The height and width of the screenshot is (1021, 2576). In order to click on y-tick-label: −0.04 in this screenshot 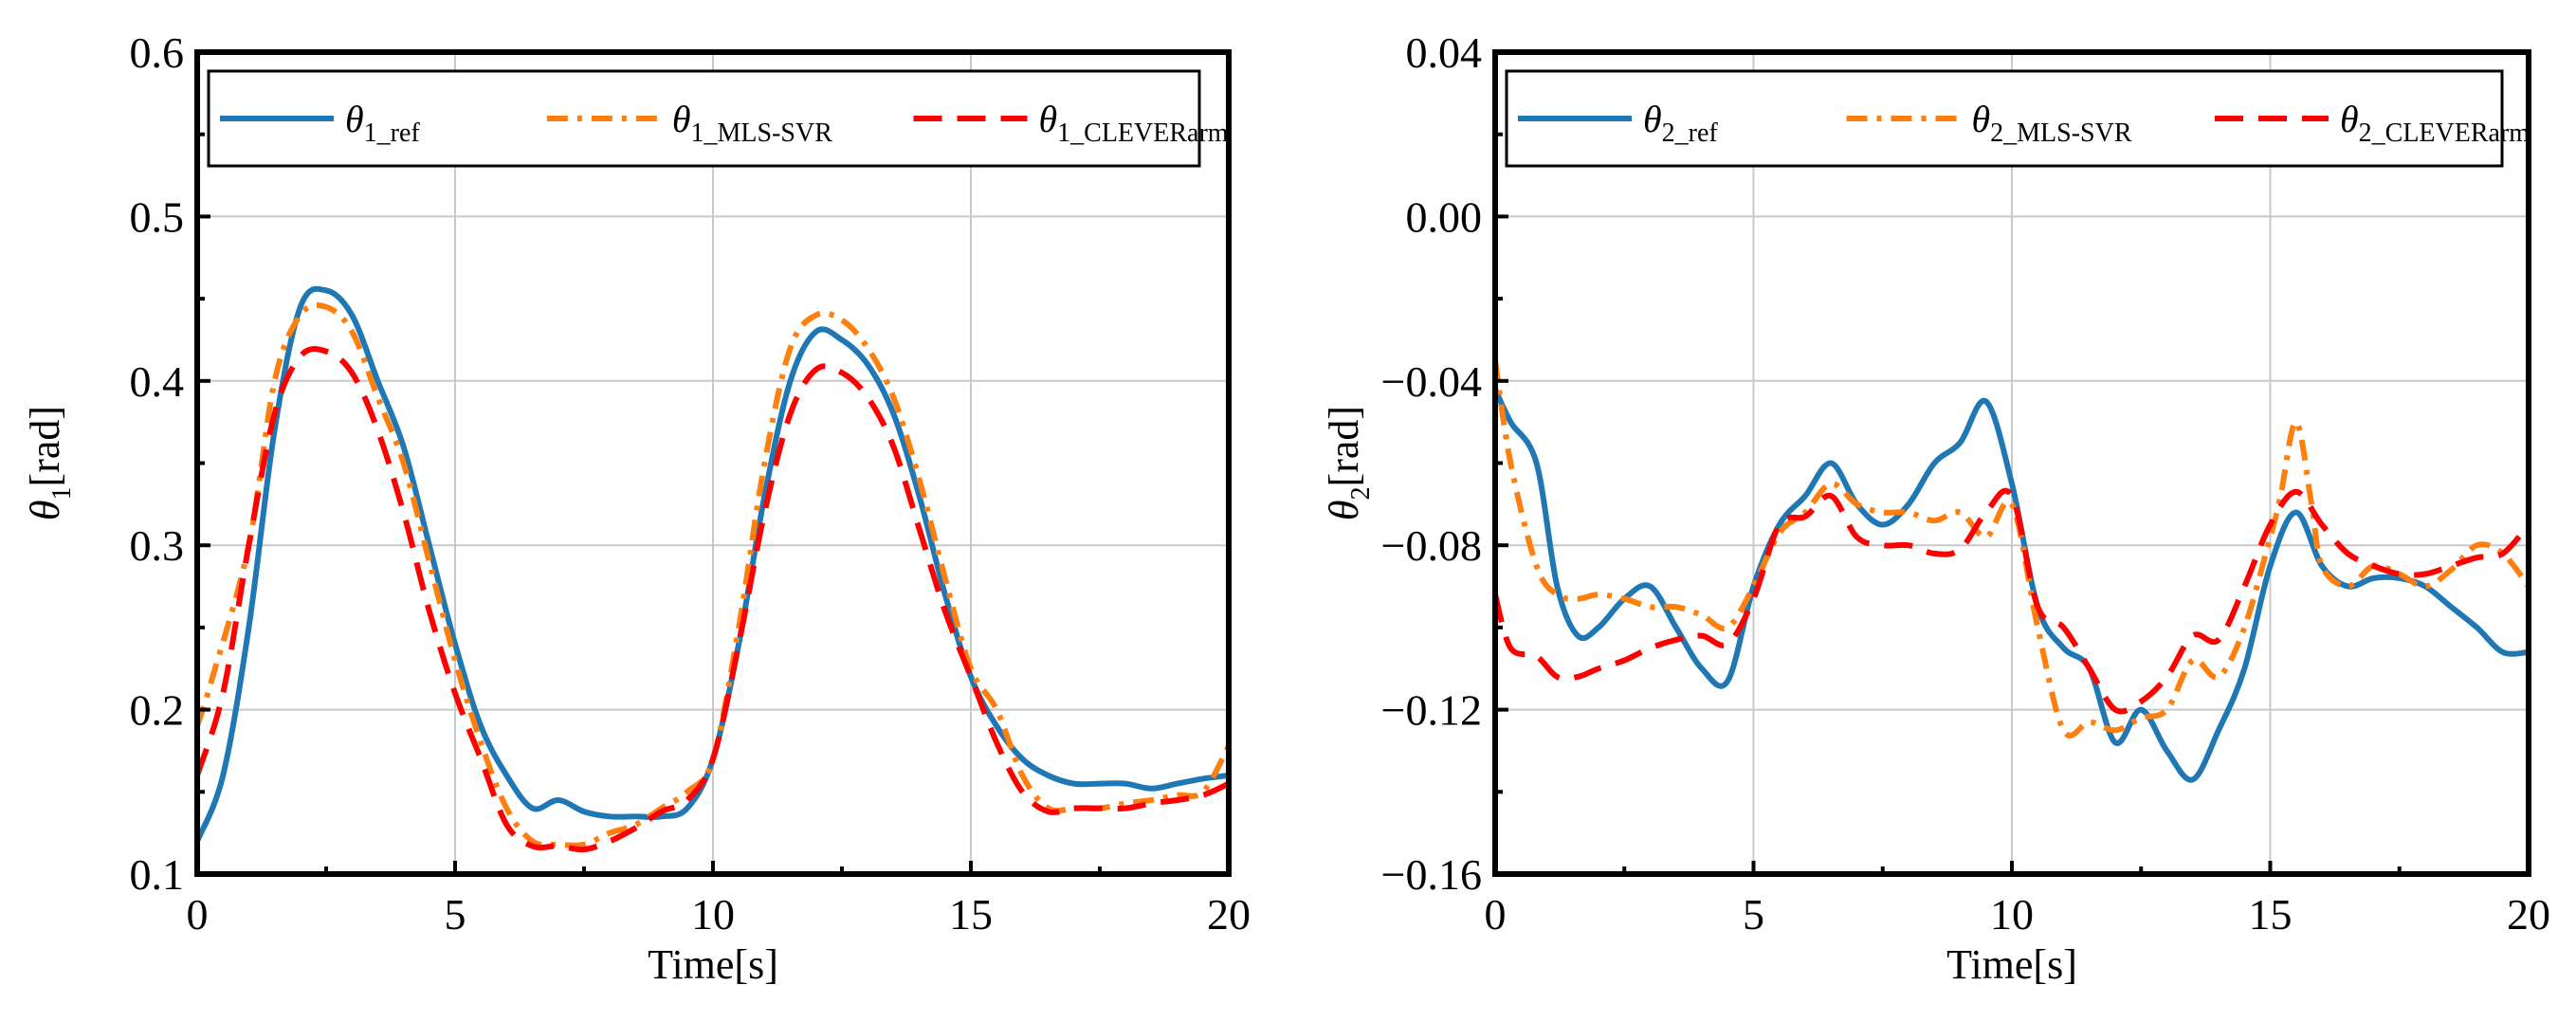, I will do `click(1431, 381)`.